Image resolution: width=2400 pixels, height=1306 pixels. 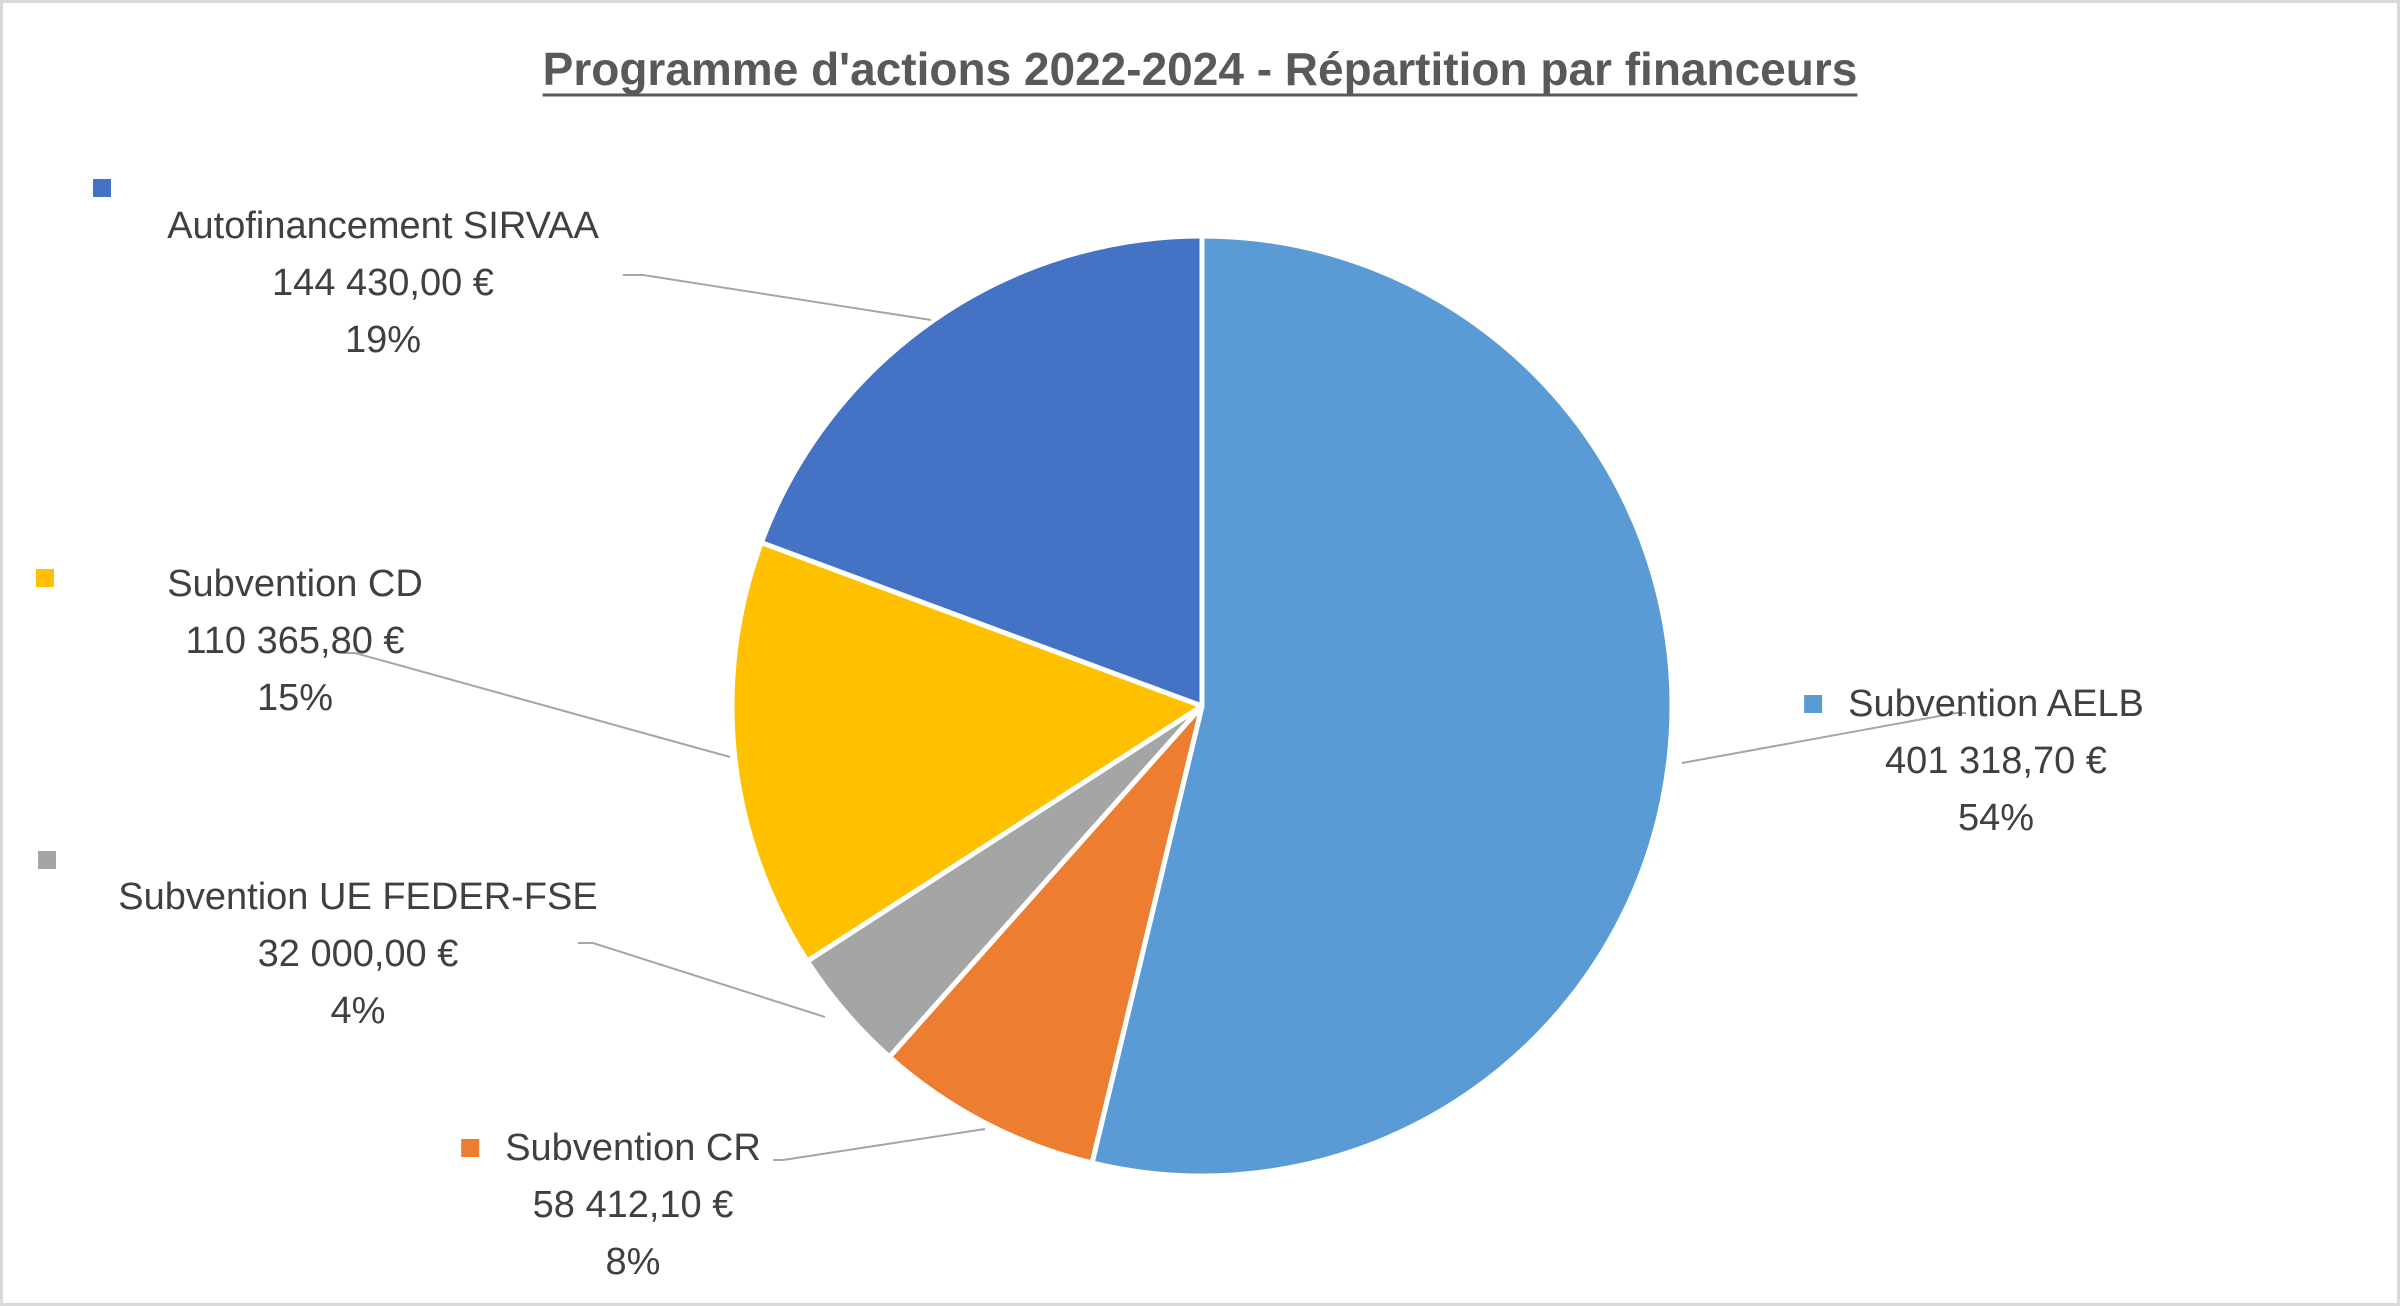 I want to click on label-percent: 8%, so click(x=633, y=1262).